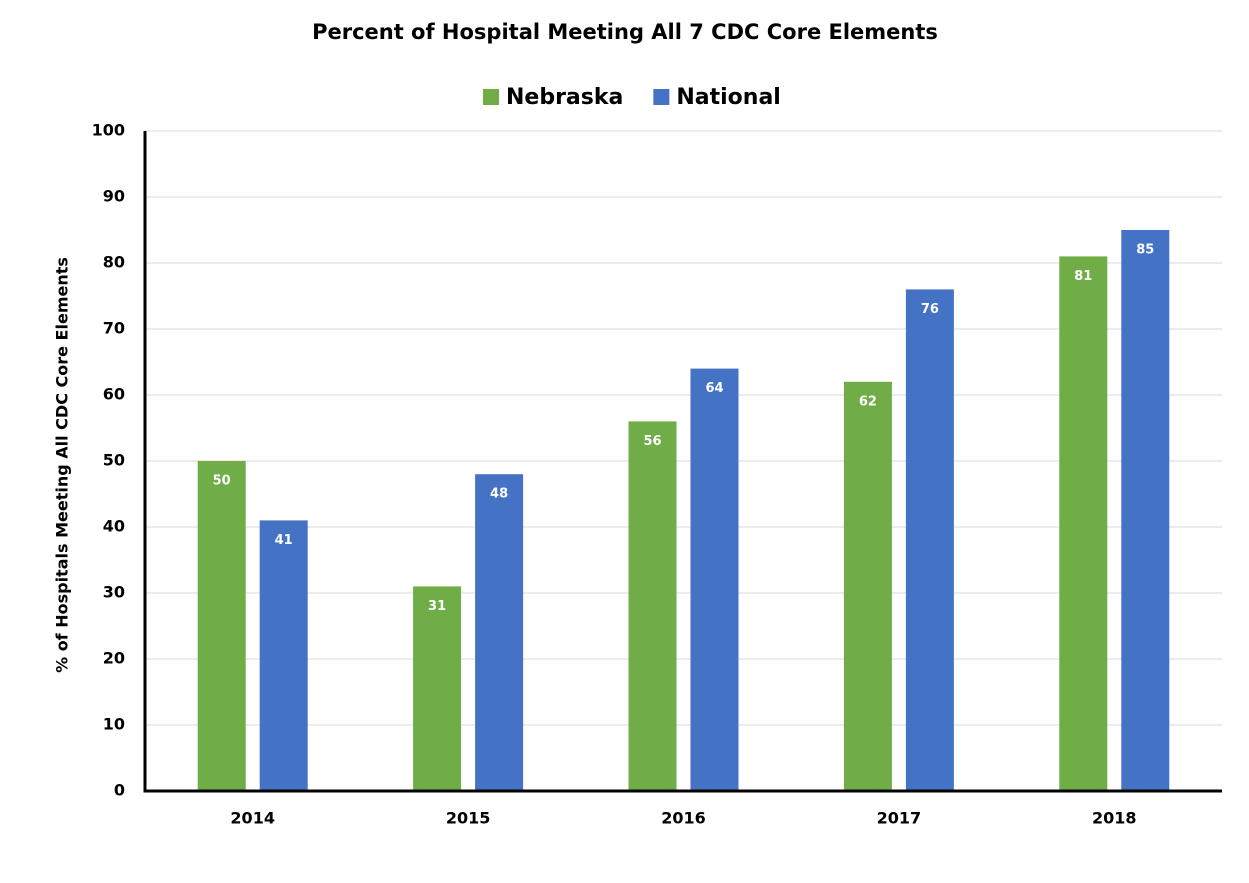  What do you see at coordinates (114, 196) in the screenshot?
I see `y-tick-label: 90` at bounding box center [114, 196].